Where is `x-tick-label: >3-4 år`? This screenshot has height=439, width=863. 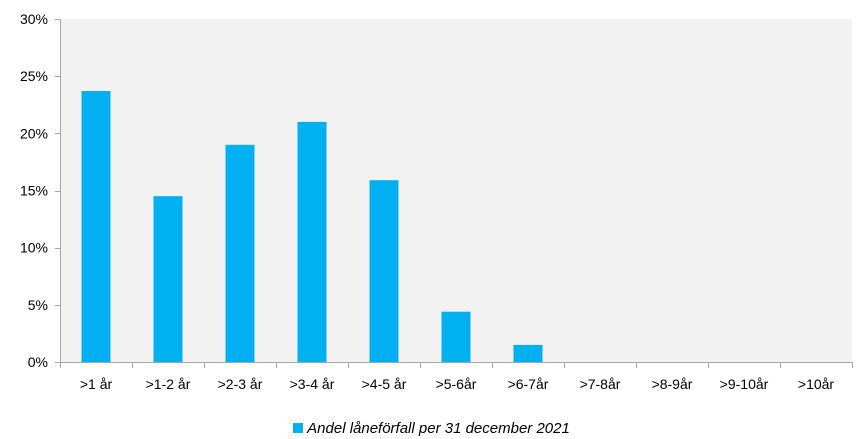 x-tick-label: >3-4 år is located at coordinates (312, 384).